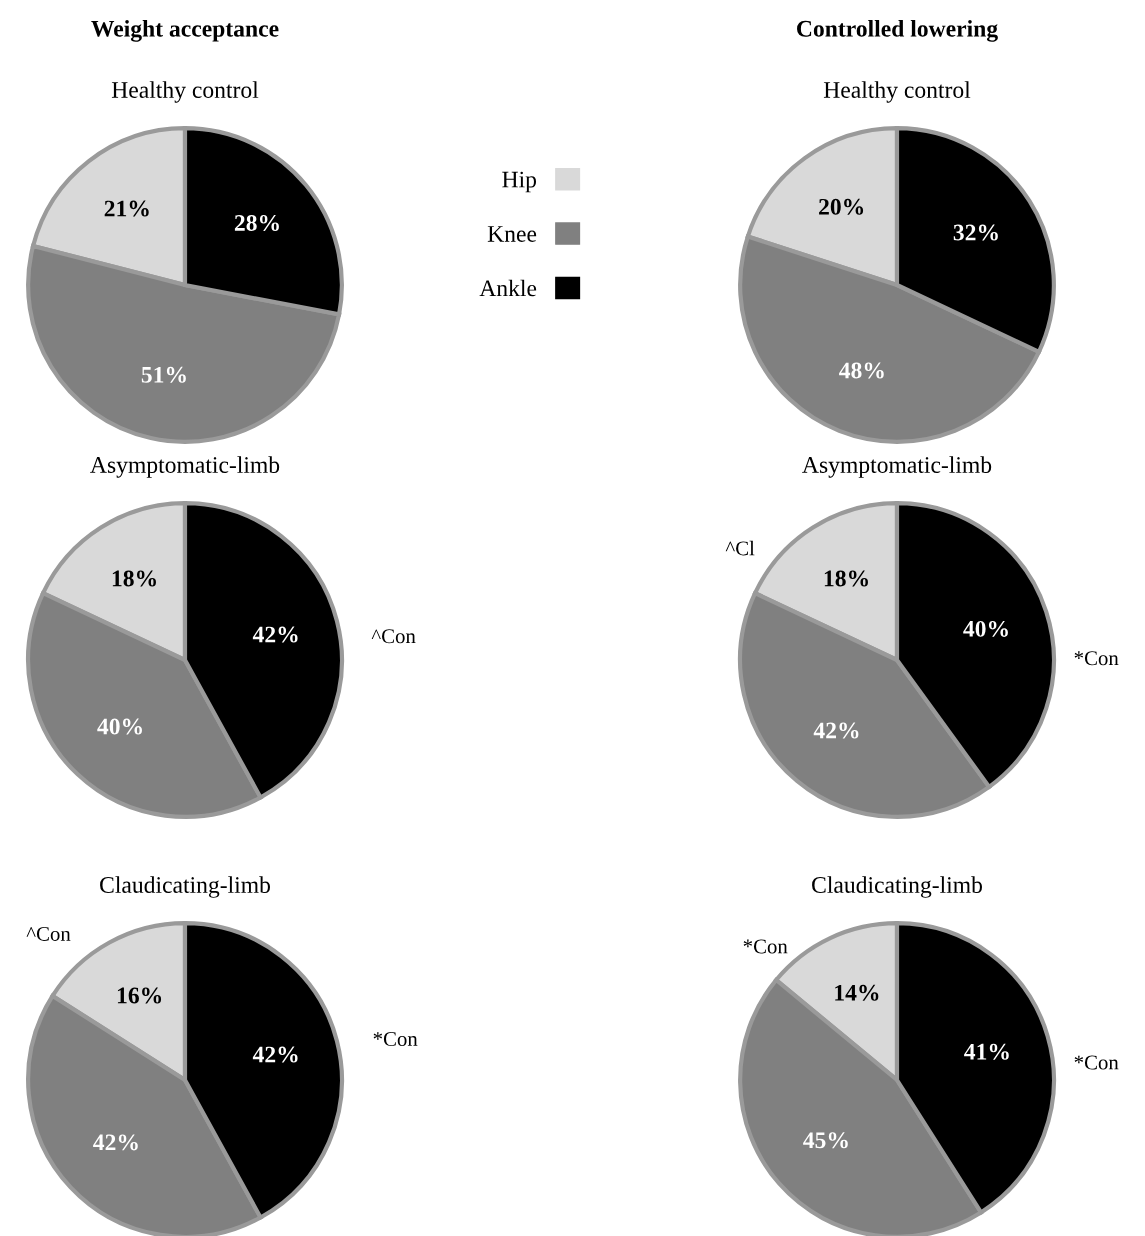  What do you see at coordinates (857, 992) in the screenshot?
I see `data-label: 14%` at bounding box center [857, 992].